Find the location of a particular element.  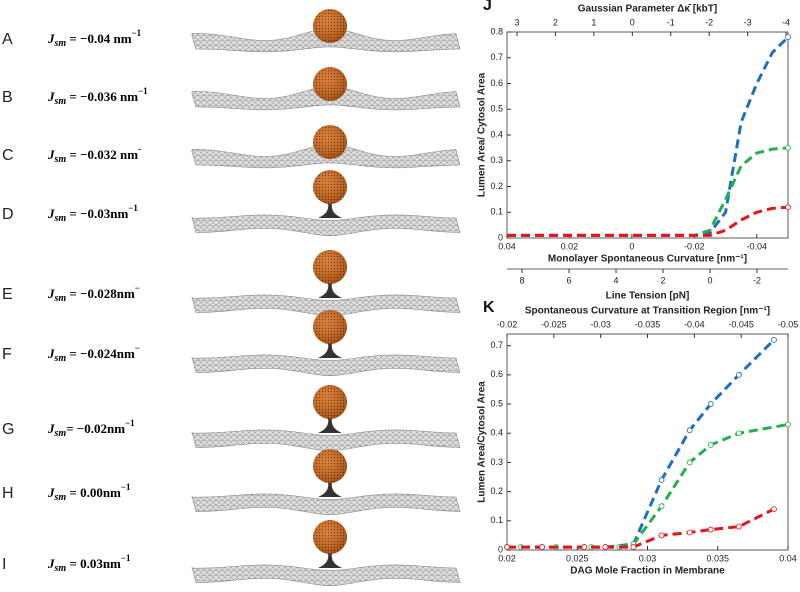

y-tick-label: 0.2 is located at coordinates (496, 186).